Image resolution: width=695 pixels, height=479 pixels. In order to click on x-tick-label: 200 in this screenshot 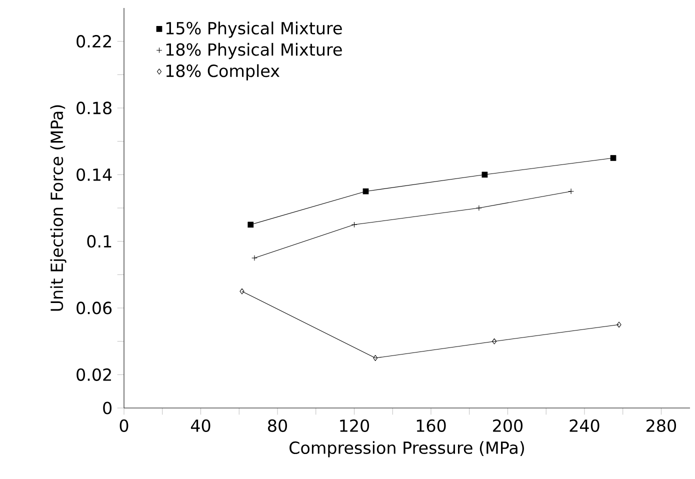, I will do `click(508, 425)`.